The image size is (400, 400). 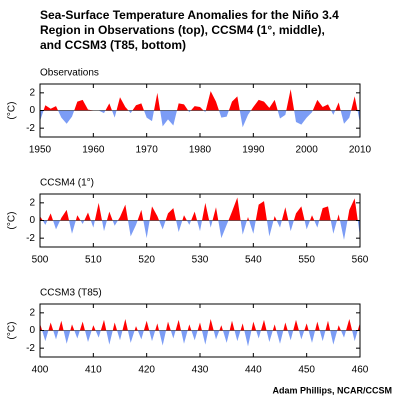 What do you see at coordinates (307, 150) in the screenshot?
I see `x-tick-label: 2000` at bounding box center [307, 150].